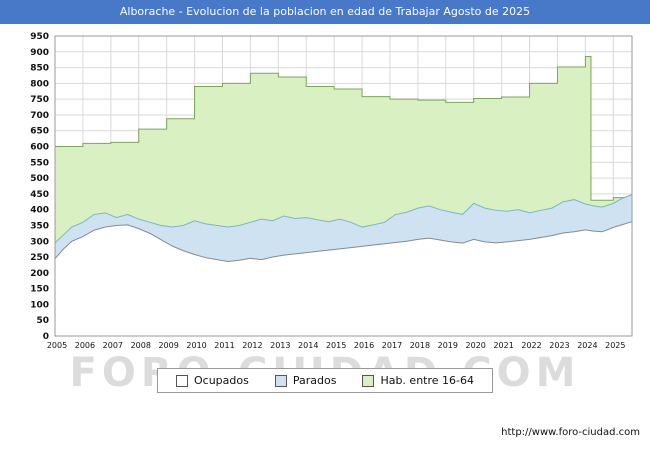 This screenshot has width=650, height=450. Describe the element at coordinates (46, 337) in the screenshot. I see `svg-text: 0` at that location.